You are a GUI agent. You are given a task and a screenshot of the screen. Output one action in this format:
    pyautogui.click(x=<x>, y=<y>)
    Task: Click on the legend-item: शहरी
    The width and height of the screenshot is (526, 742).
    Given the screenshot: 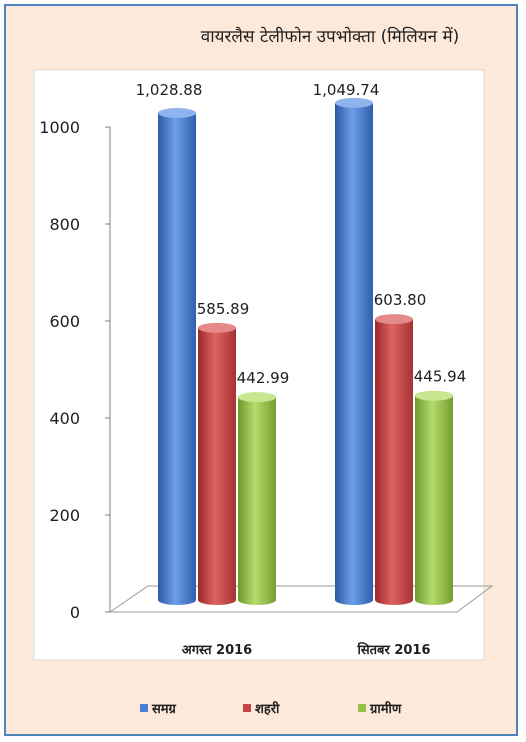 What is the action you would take?
    pyautogui.click(x=261, y=709)
    